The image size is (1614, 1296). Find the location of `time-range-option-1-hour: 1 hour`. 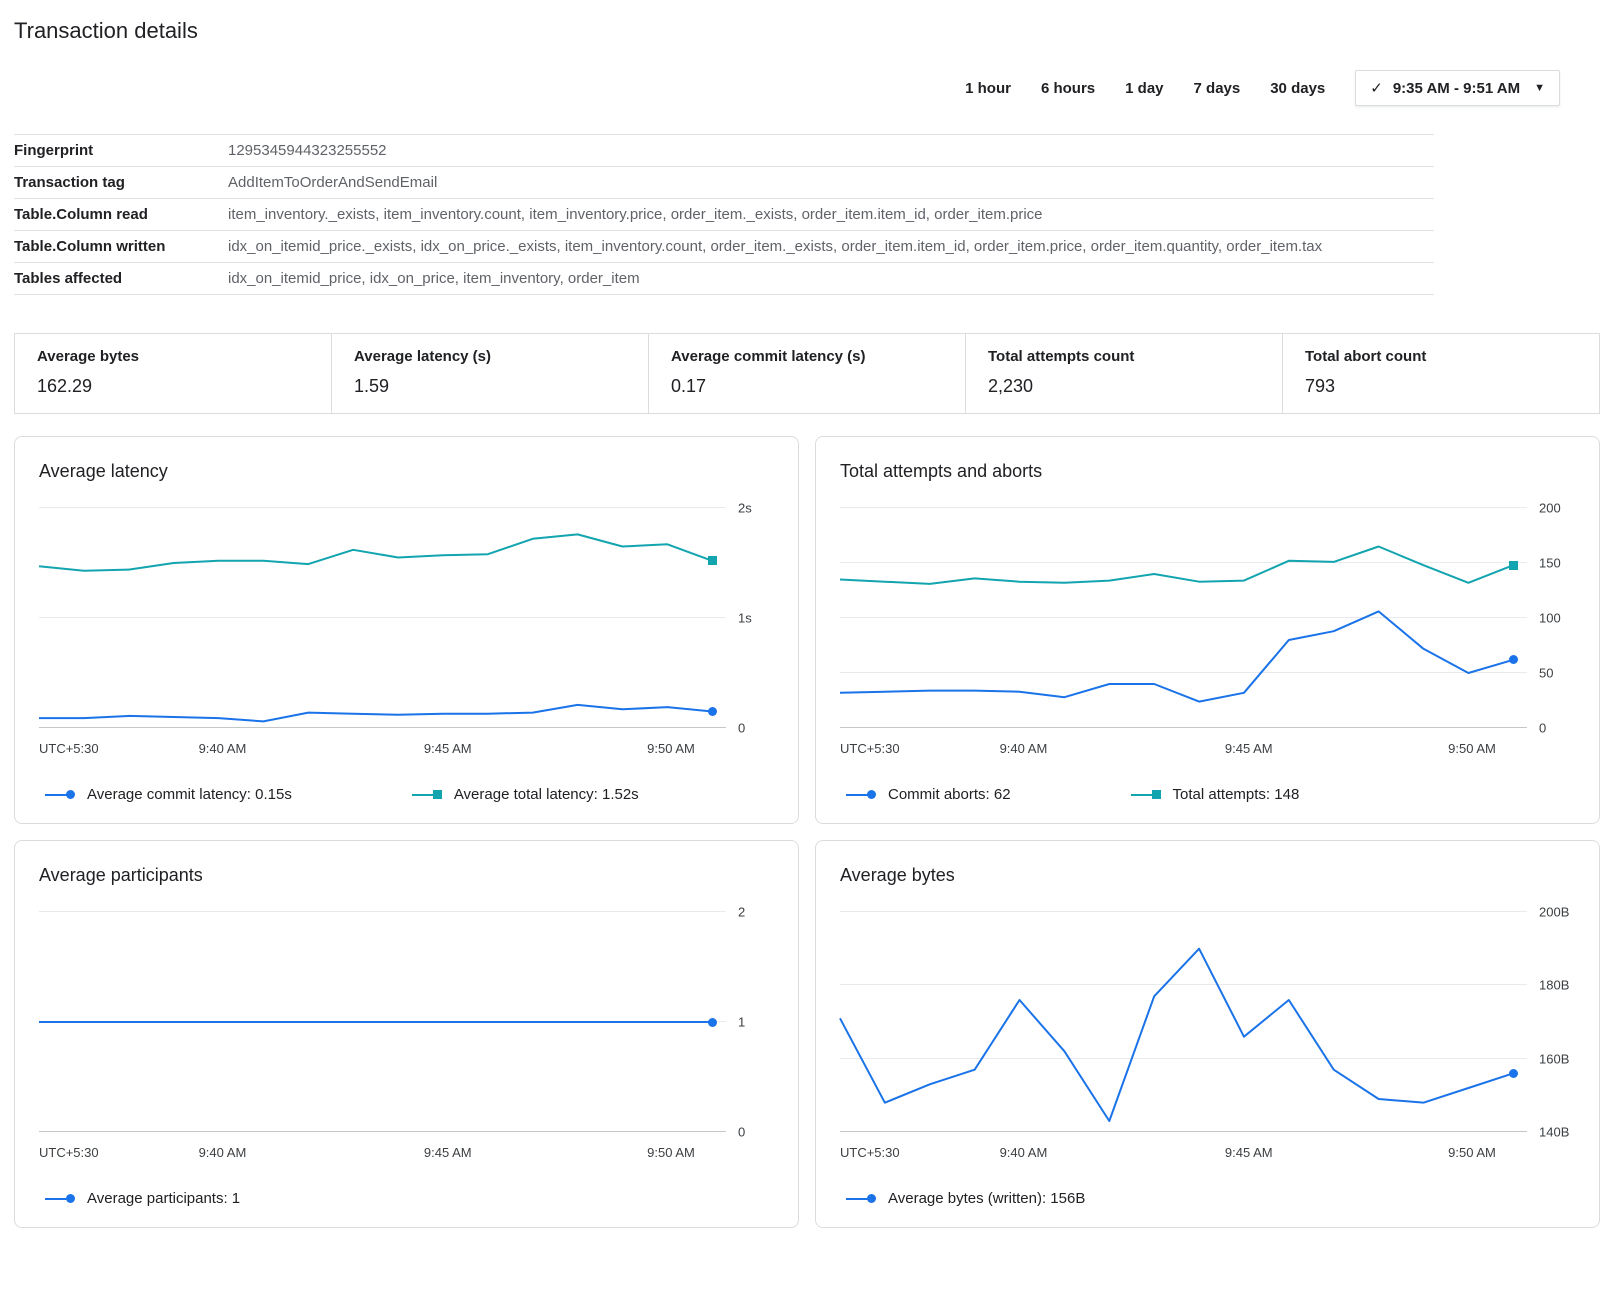

time-range-option-1-hour: 1 hour is located at coordinates (988, 88).